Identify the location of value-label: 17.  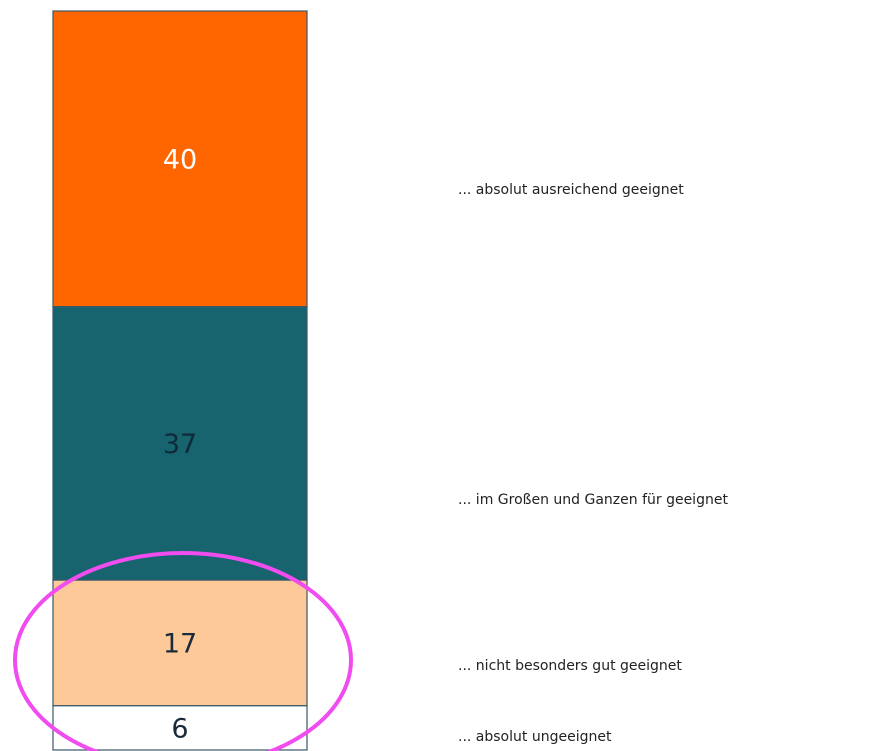
(180, 643).